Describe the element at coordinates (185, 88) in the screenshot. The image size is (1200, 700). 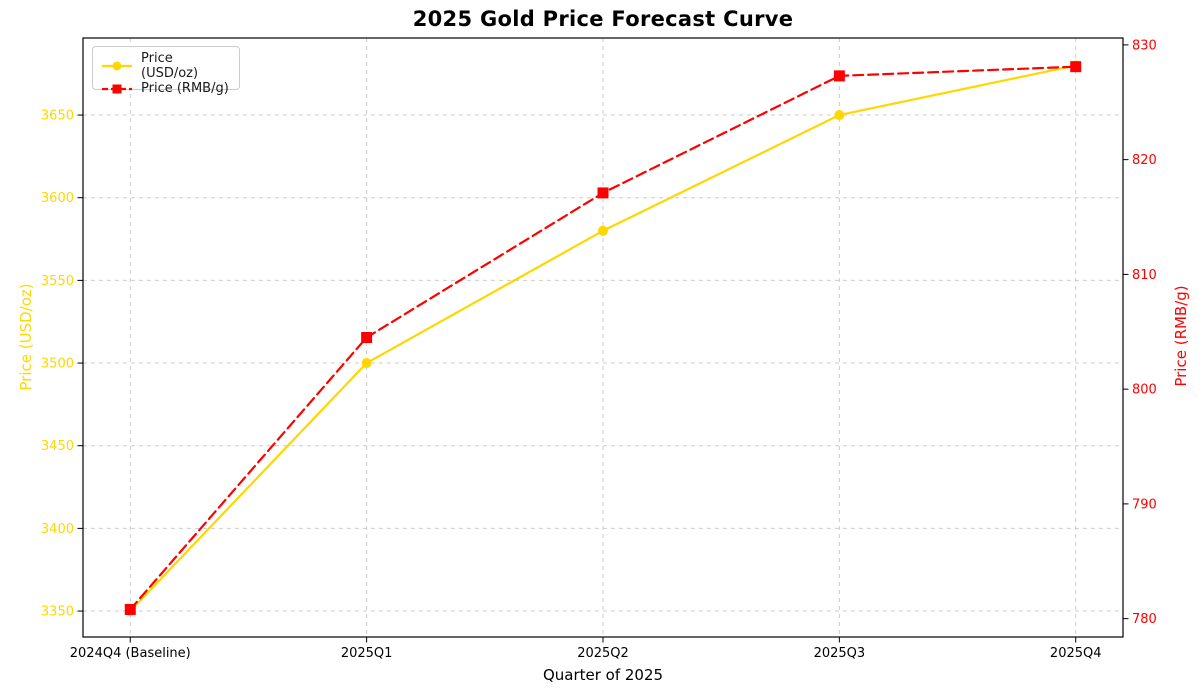
I see `legend-label-rmb: Price (RMB/g)` at that location.